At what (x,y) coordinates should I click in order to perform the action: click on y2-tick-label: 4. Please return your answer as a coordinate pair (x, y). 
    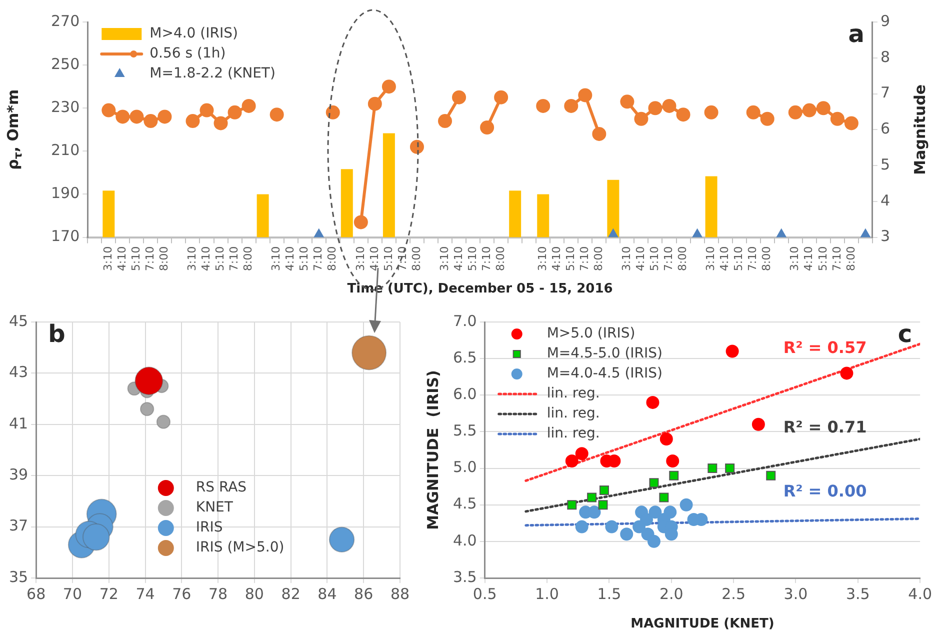
    Looking at the image, I should click on (885, 200).